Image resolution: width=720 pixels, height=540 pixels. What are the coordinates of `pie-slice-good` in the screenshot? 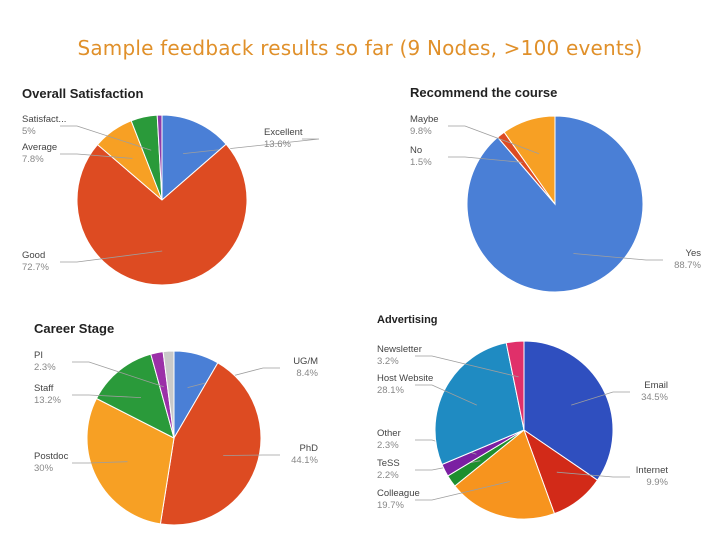 It's located at (162, 214).